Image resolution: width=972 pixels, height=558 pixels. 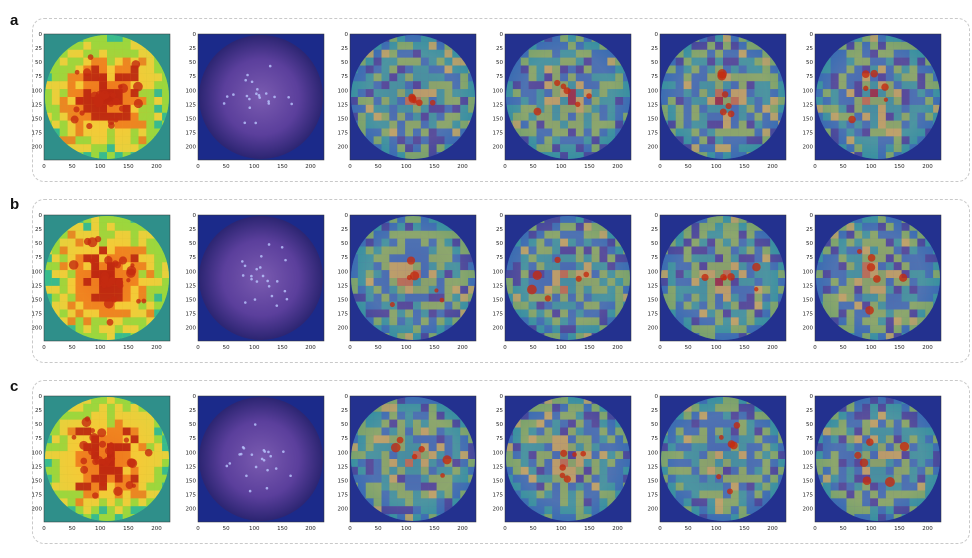 I want to click on panel-b-6: 0 25 50 75 100 125 150 175 200 0 50 100 150 200, so click(x=871, y=294).